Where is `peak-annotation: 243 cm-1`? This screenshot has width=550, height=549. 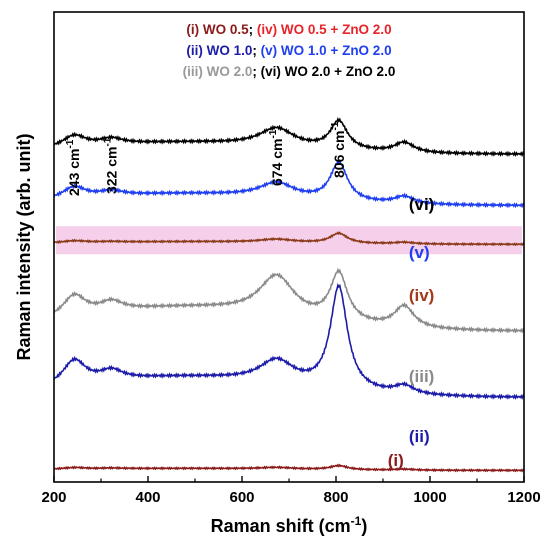
peak-annotation: 243 cm-1 is located at coordinates (73, 167).